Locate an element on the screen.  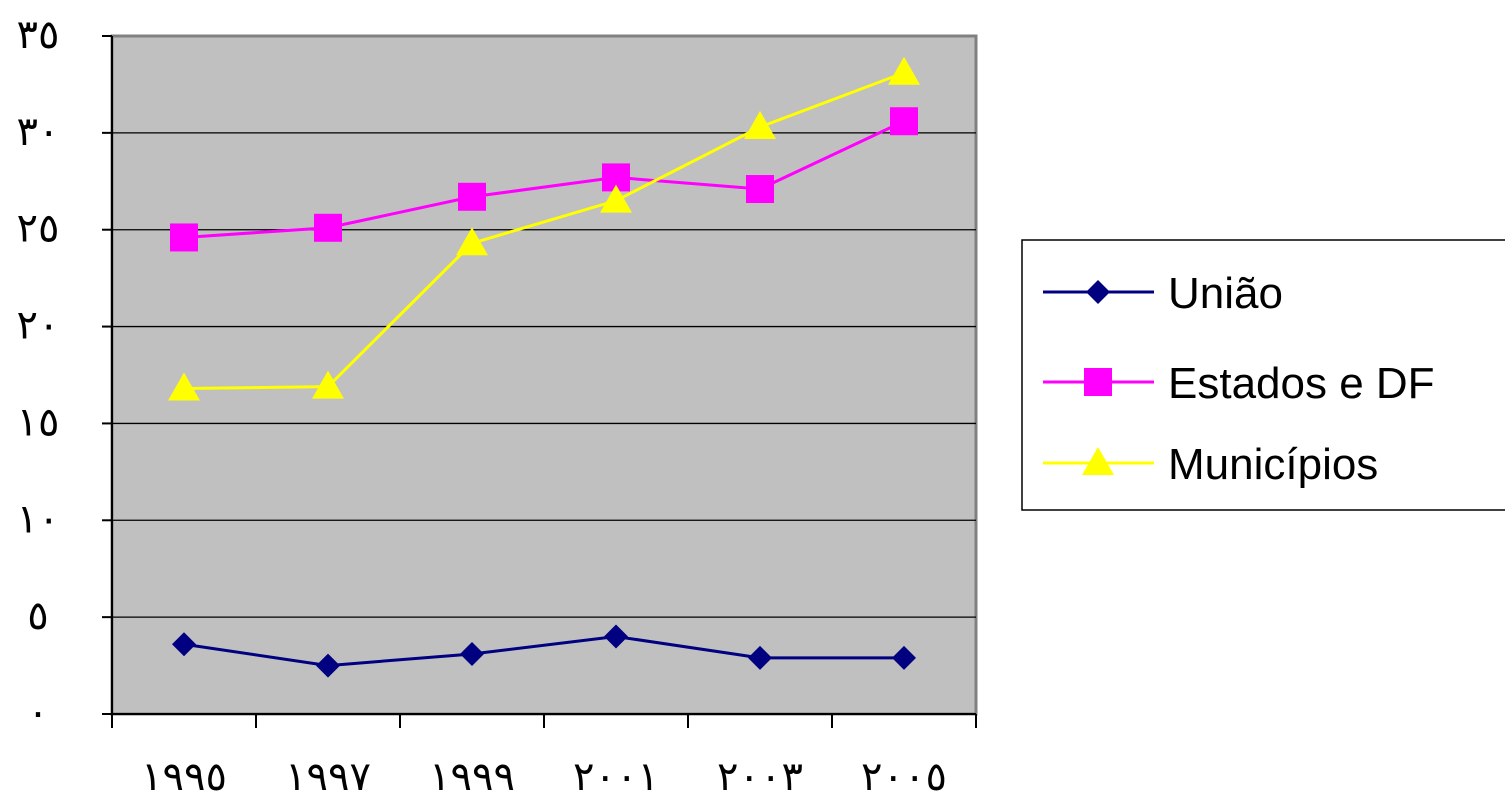
x-tick-label: ٢٠٠٥ is located at coordinates (904, 777).